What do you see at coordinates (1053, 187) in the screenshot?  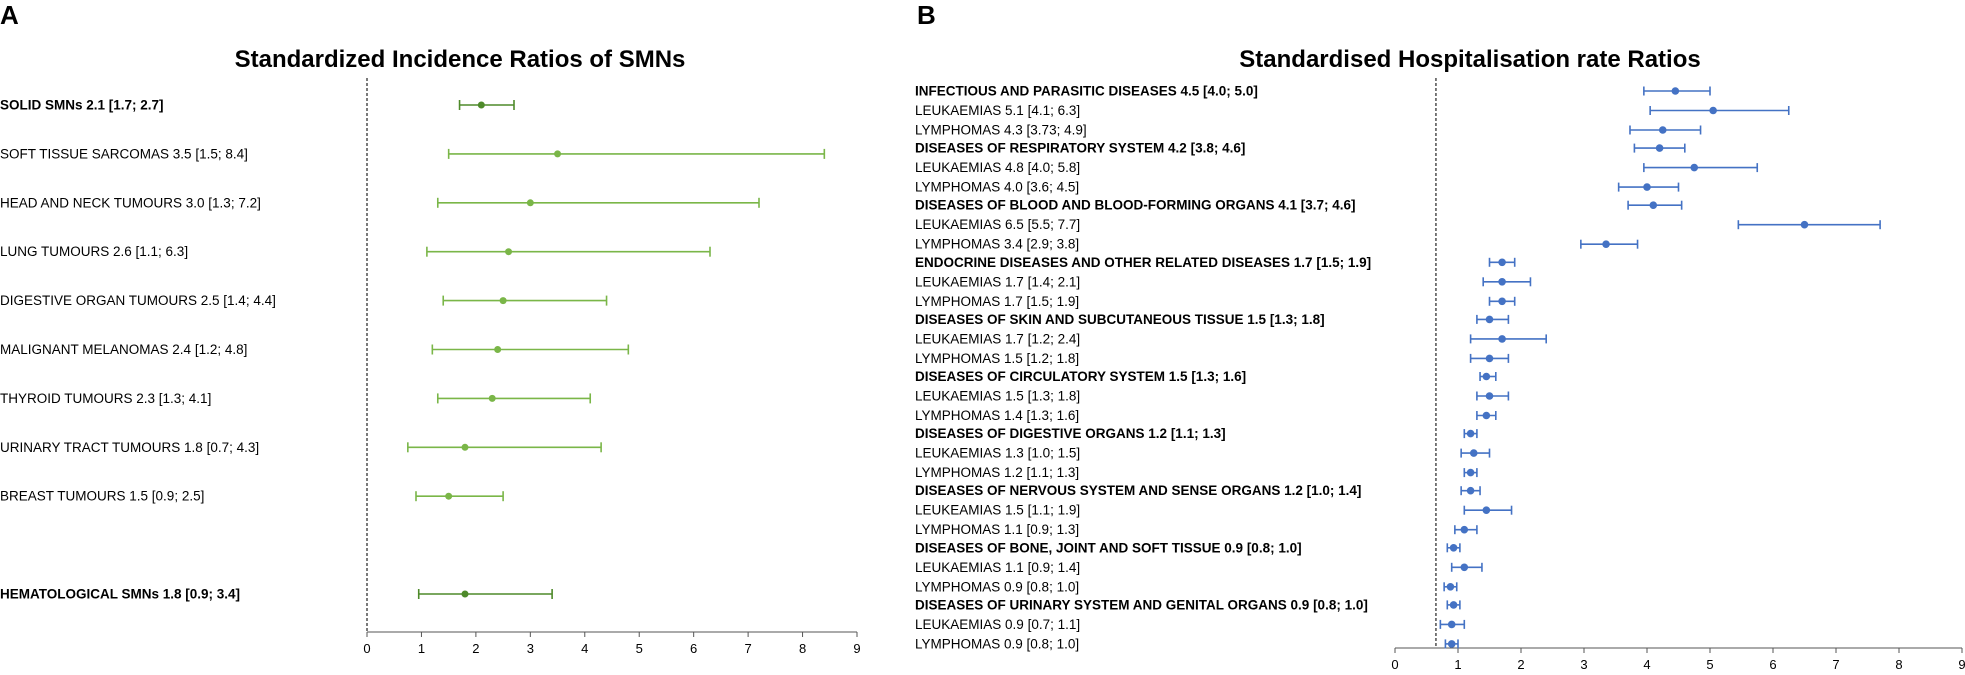 I see `category-ci: [3.6; 4.5]` at bounding box center [1053, 187].